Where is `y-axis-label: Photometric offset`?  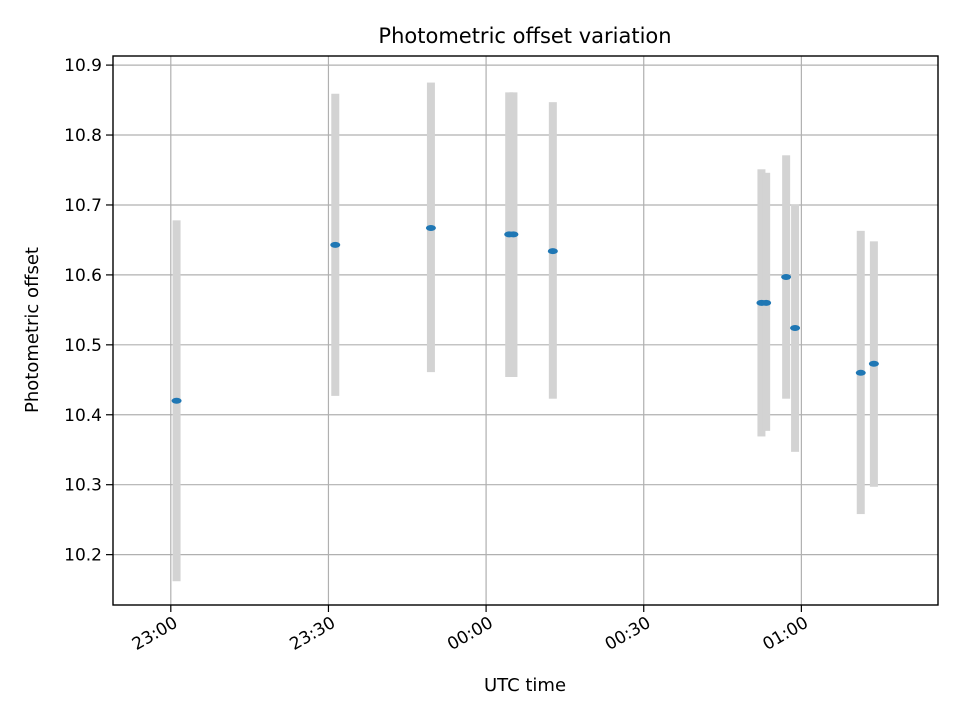
y-axis-label: Photometric offset is located at coordinates (32, 330).